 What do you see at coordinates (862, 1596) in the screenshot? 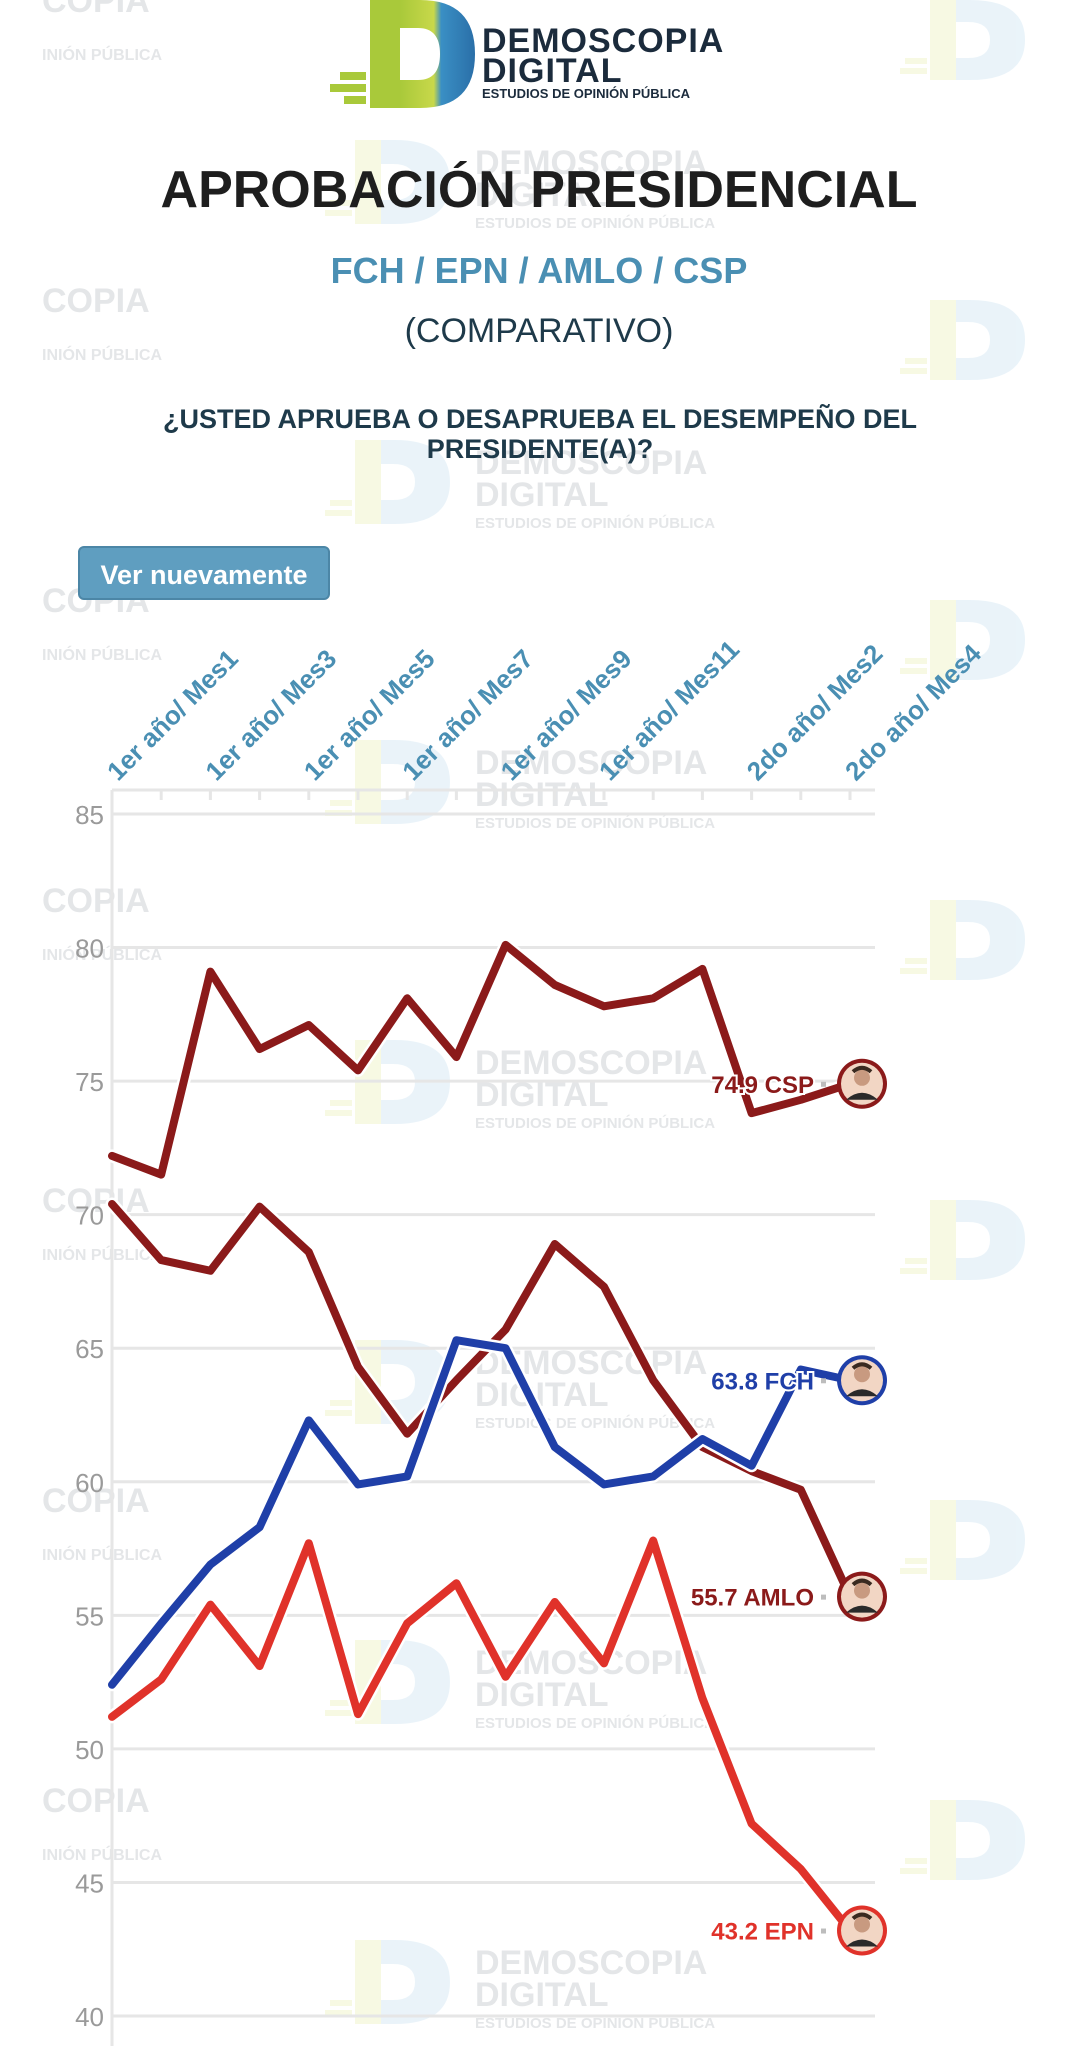
I see `avatar-icon-amlo` at bounding box center [862, 1596].